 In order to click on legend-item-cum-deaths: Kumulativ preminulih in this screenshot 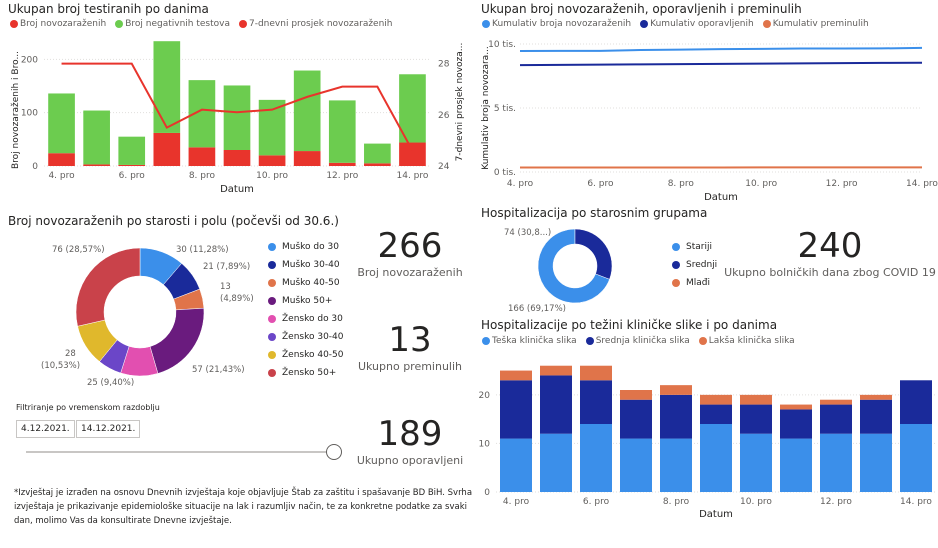, I will do `click(815, 24)`.